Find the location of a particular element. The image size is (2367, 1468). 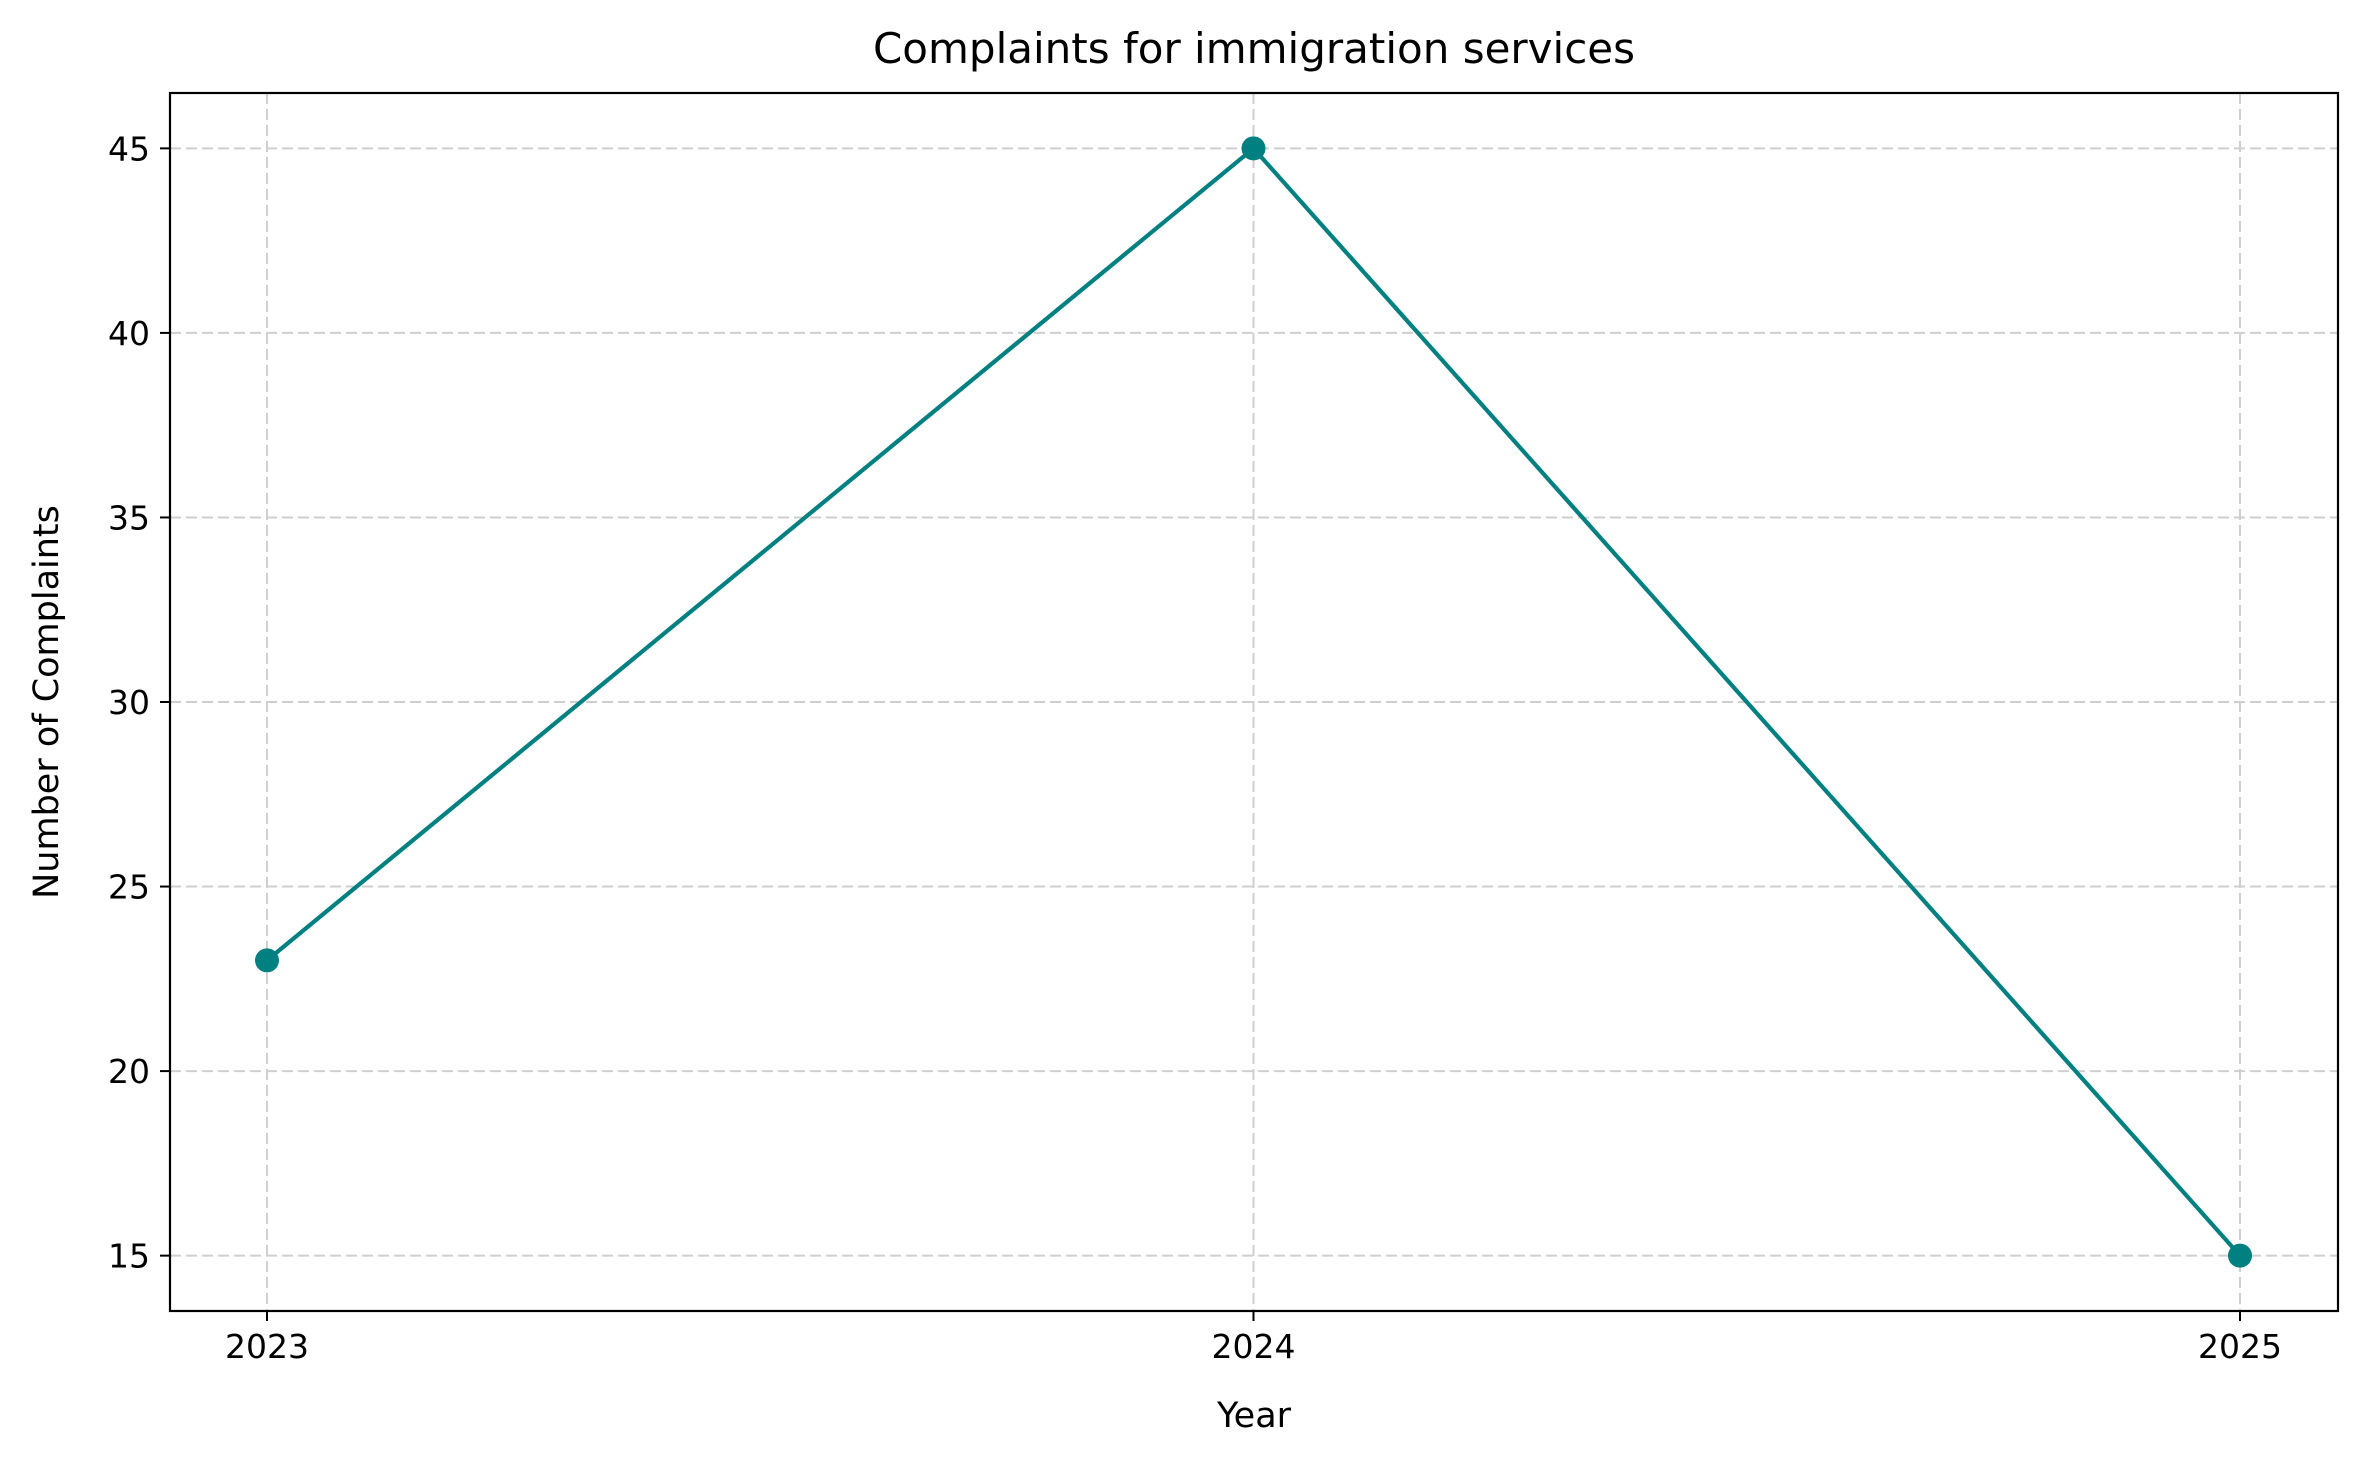

x-tick-label: 2024 is located at coordinates (1254, 1346).